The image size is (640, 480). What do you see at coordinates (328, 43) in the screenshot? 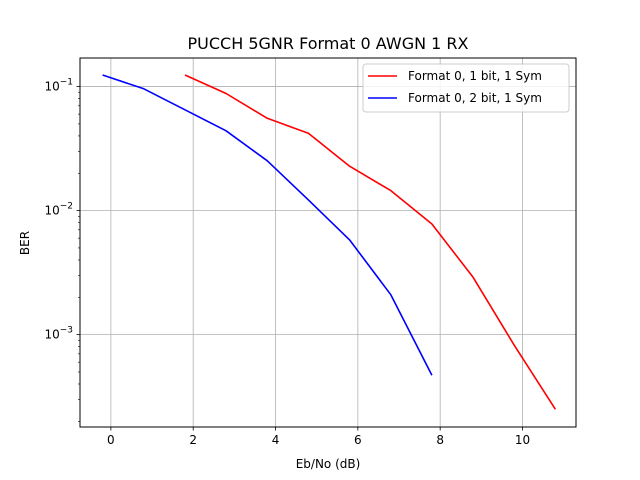
I see `chart-title: PUCCH 5GNR Format 0 AWGN 1 RX` at bounding box center [328, 43].